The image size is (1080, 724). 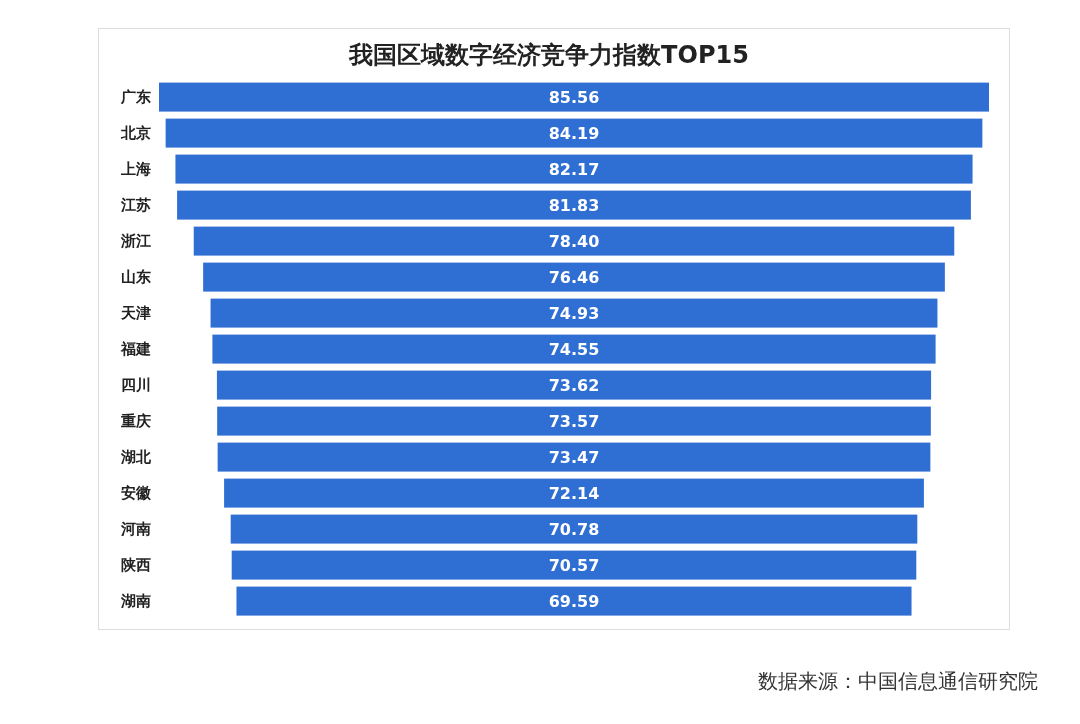 What do you see at coordinates (574, 422) in the screenshot?
I see `data-label: 73.57` at bounding box center [574, 422].